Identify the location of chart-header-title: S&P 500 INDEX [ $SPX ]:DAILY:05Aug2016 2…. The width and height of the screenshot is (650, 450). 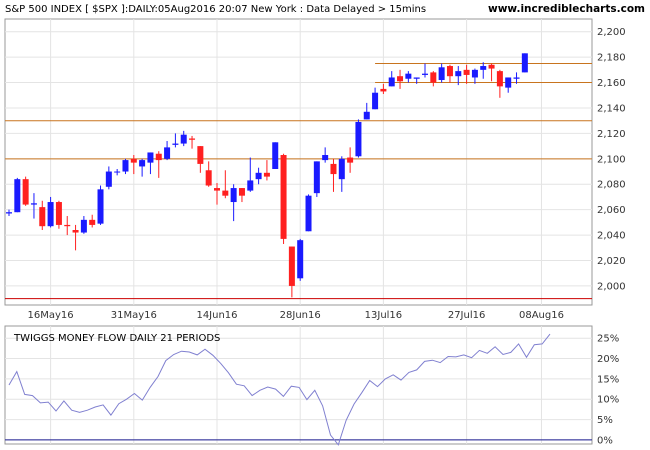
(215, 9).